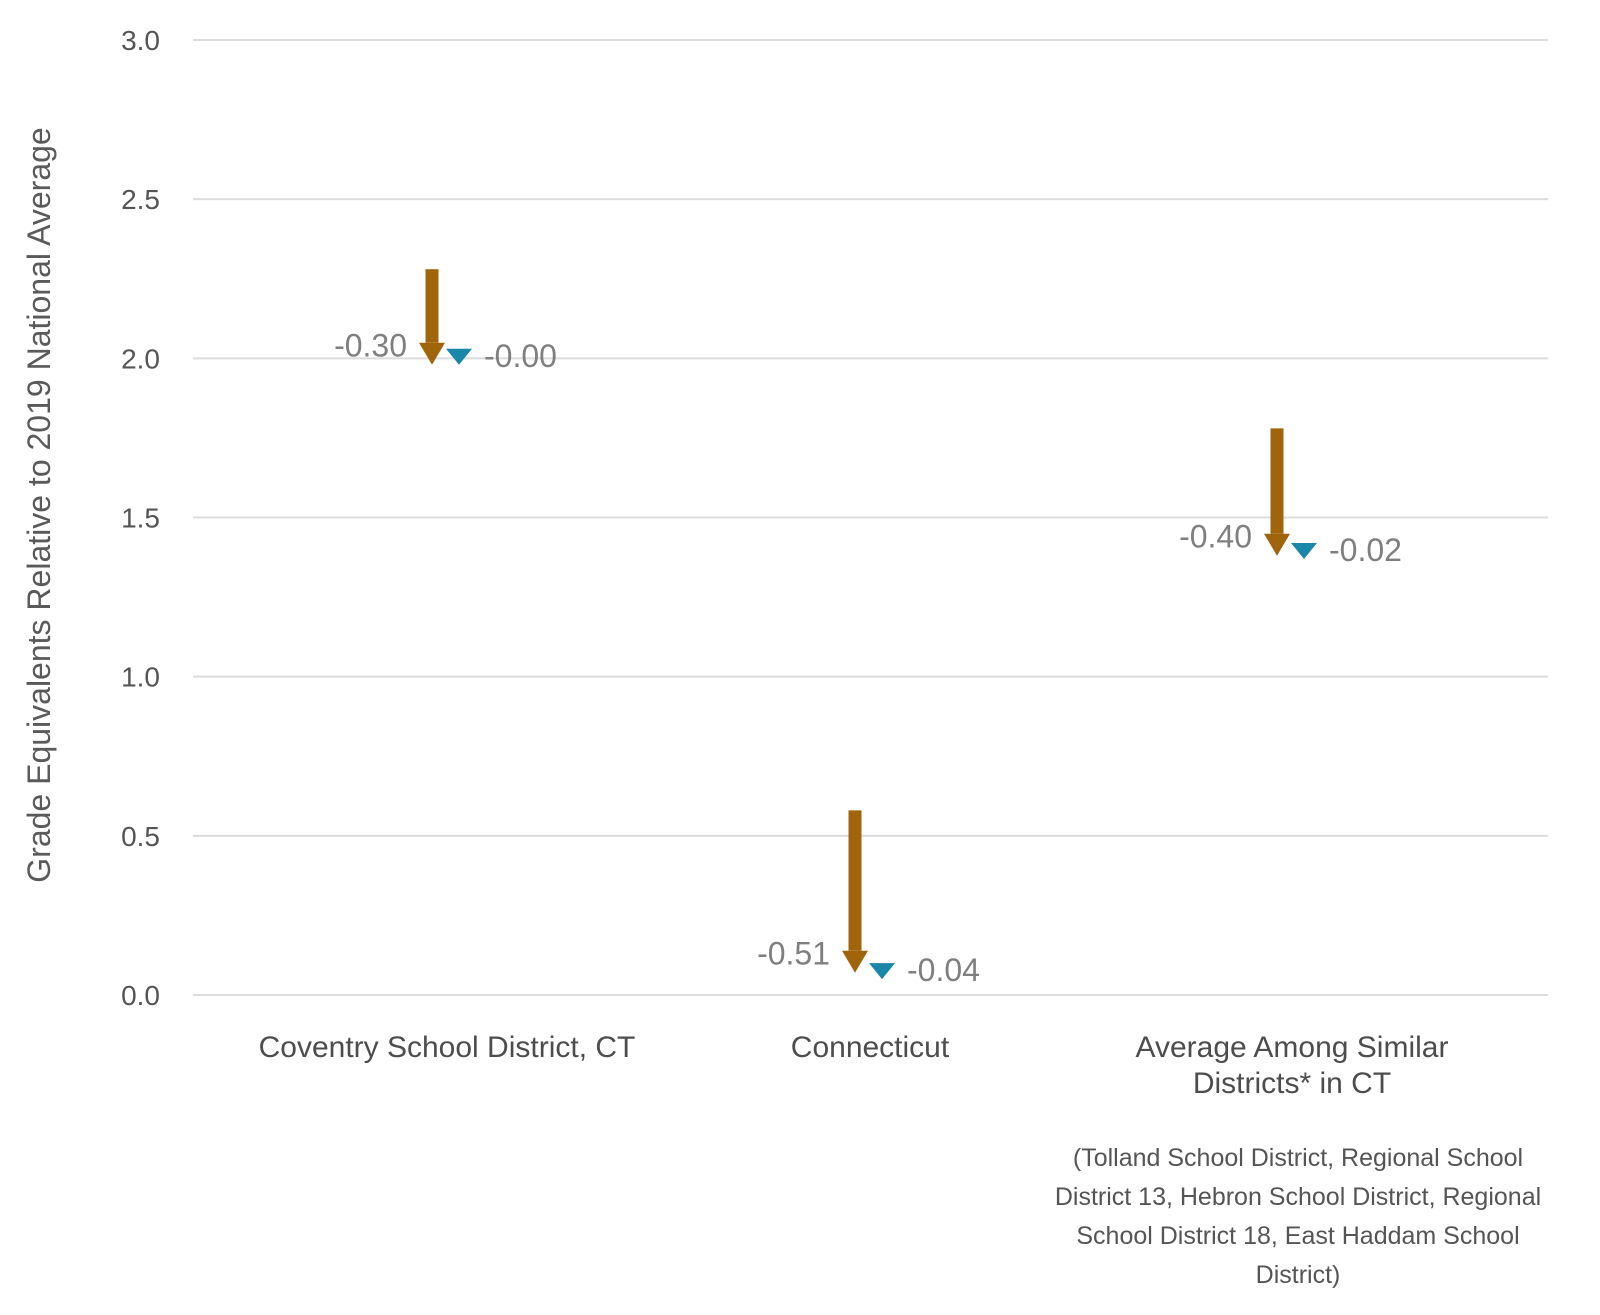 This screenshot has width=1600, height=1315. Describe the element at coordinates (1215, 537) in the screenshot. I see `decline-value-label: -0.40` at that location.